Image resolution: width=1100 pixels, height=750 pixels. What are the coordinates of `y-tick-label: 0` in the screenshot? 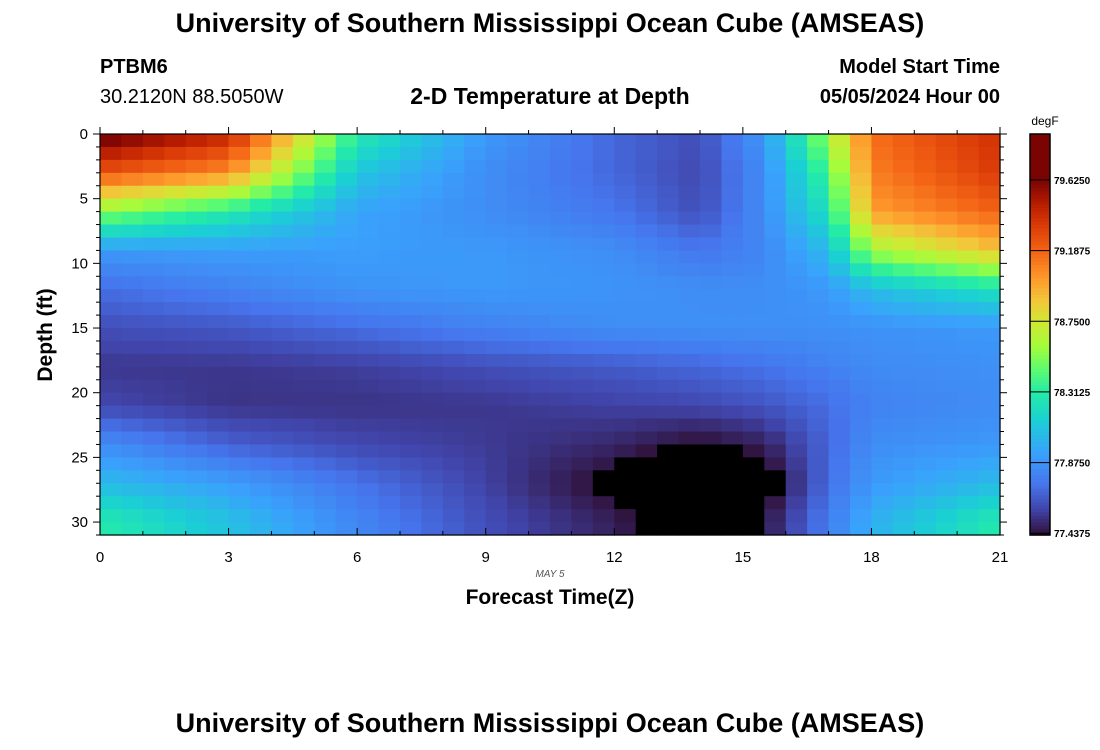 It's located at (84, 134).